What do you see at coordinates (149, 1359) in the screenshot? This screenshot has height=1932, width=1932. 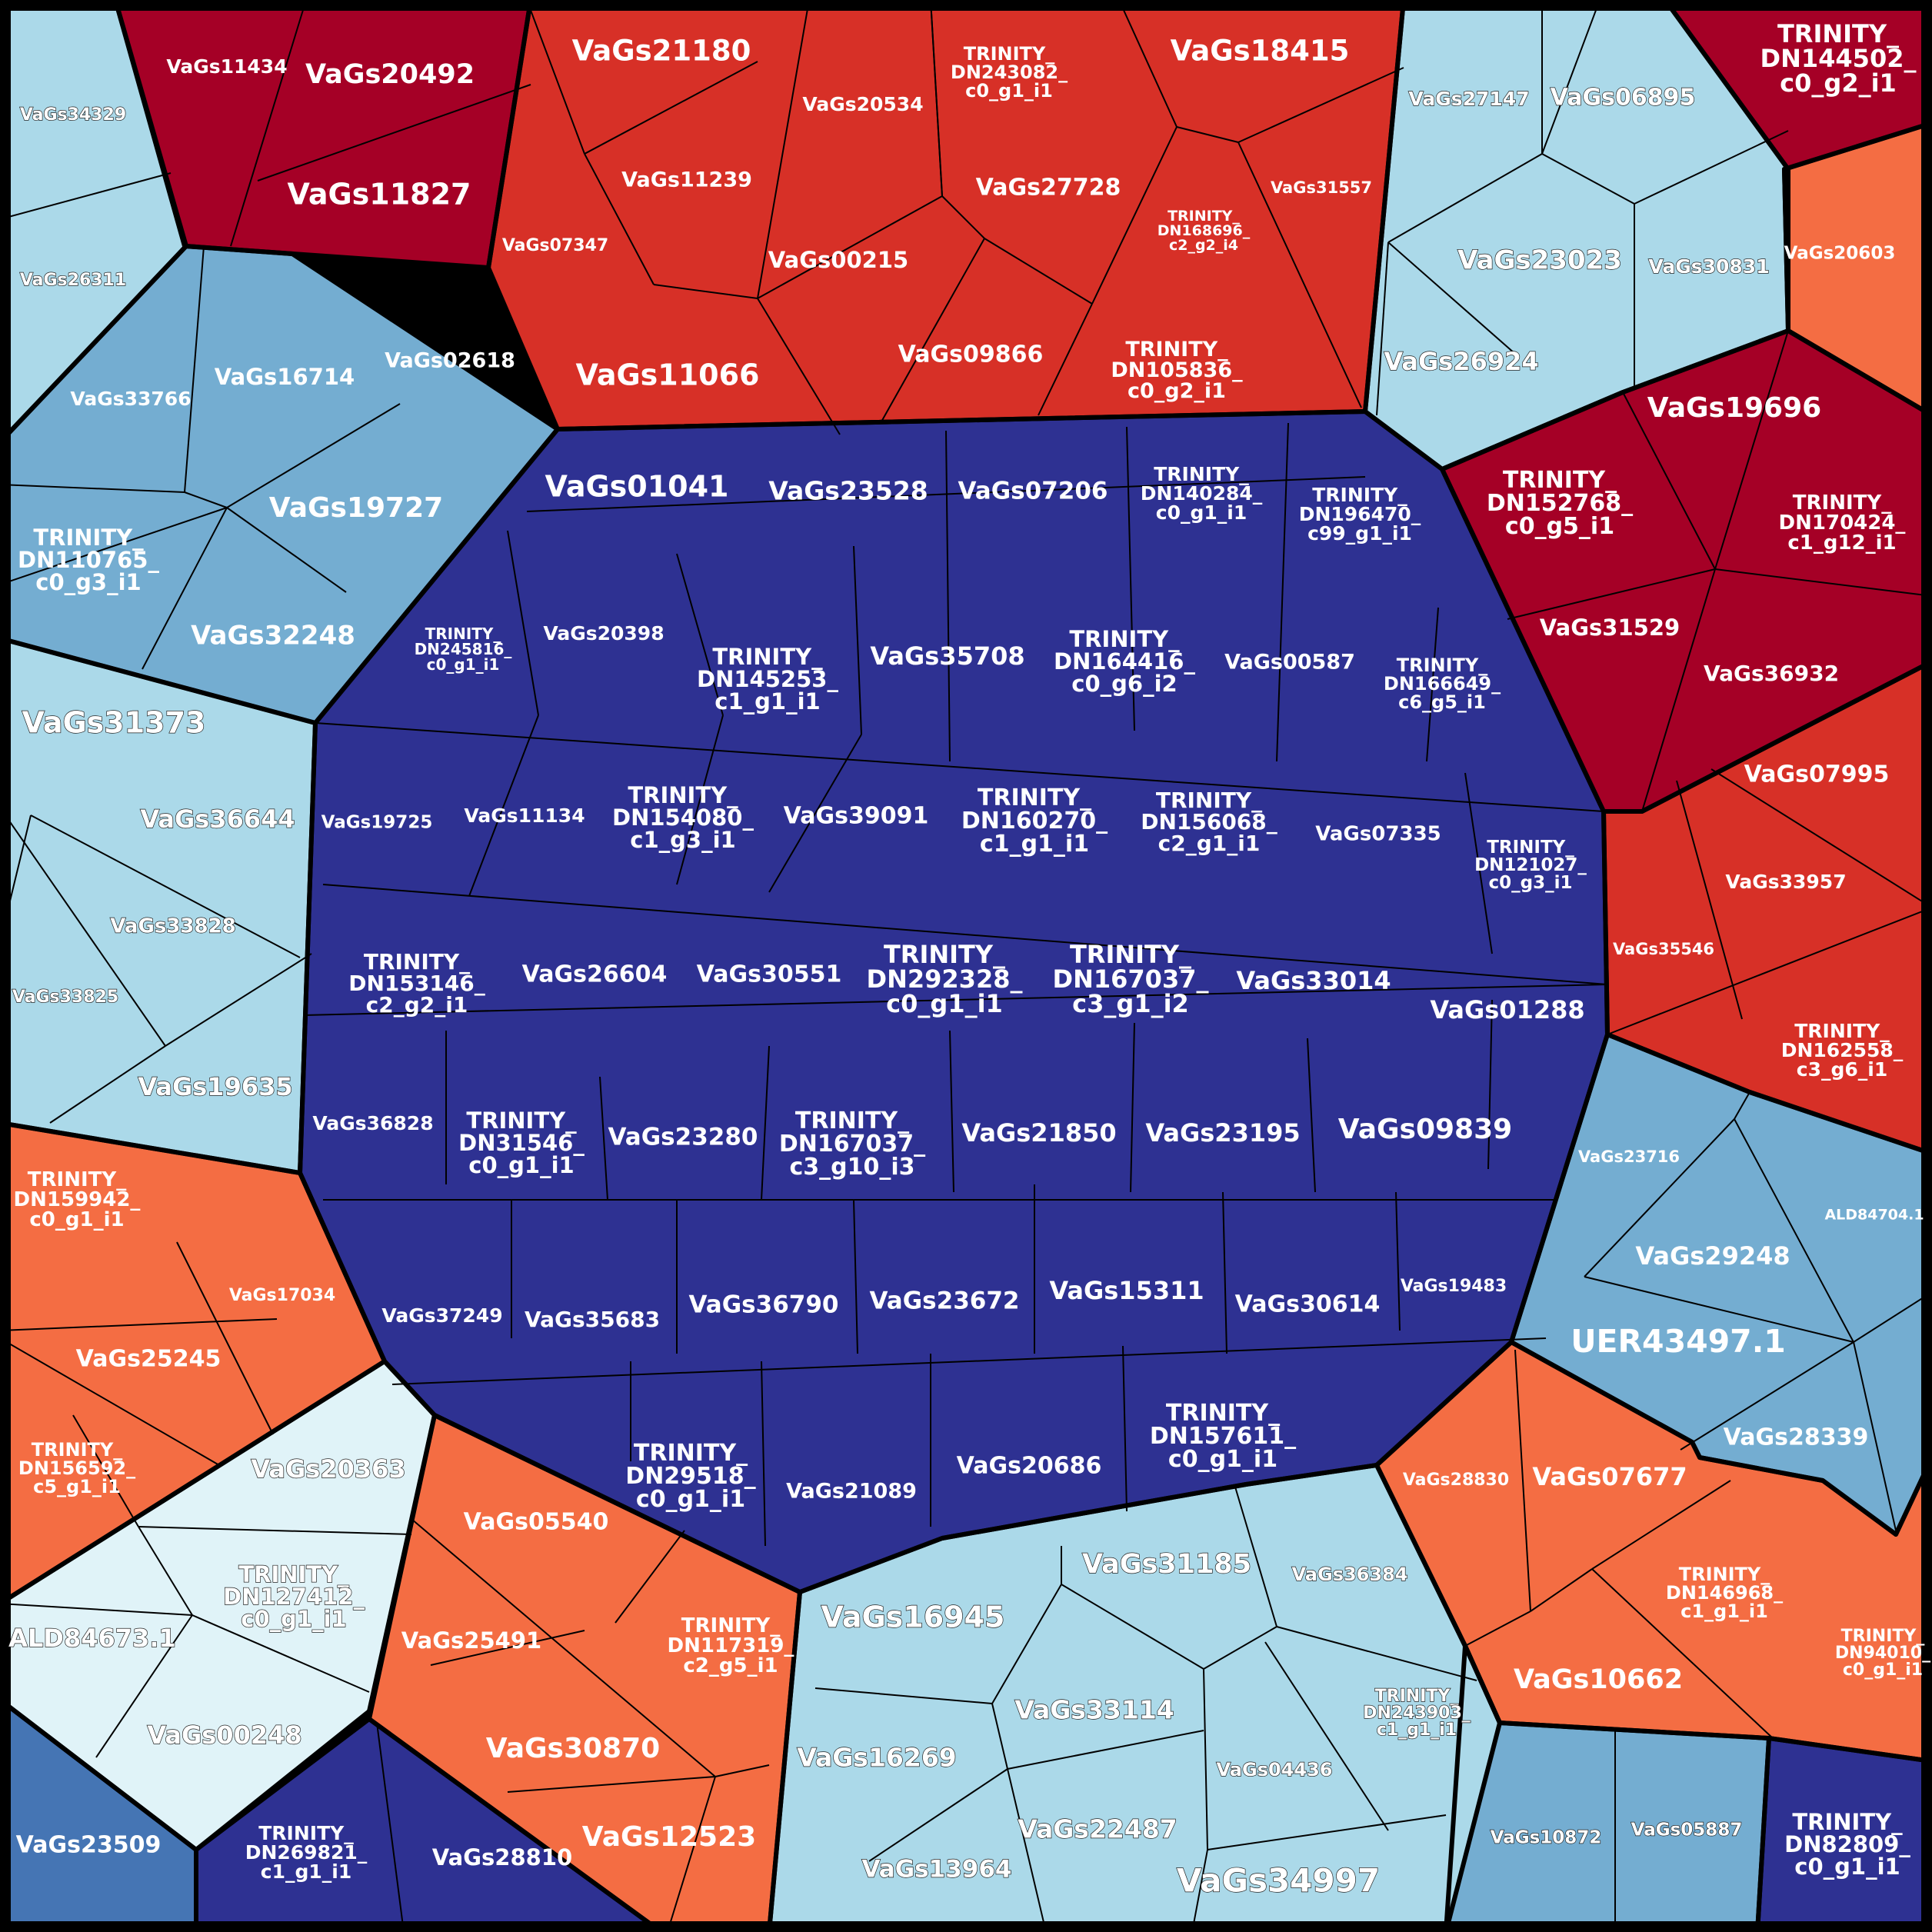 I see `cell-label: VaGs25245` at bounding box center [149, 1359].